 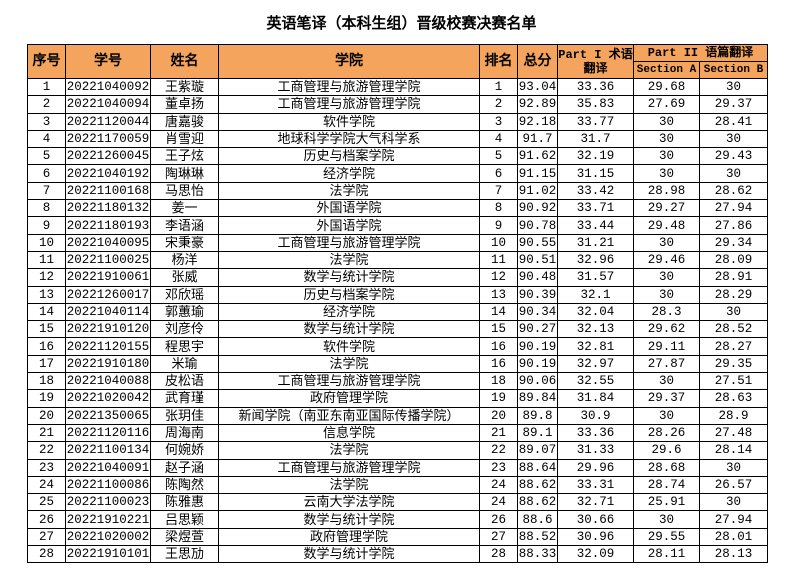 I want to click on table-cell: 28.62, so click(x=733, y=191).